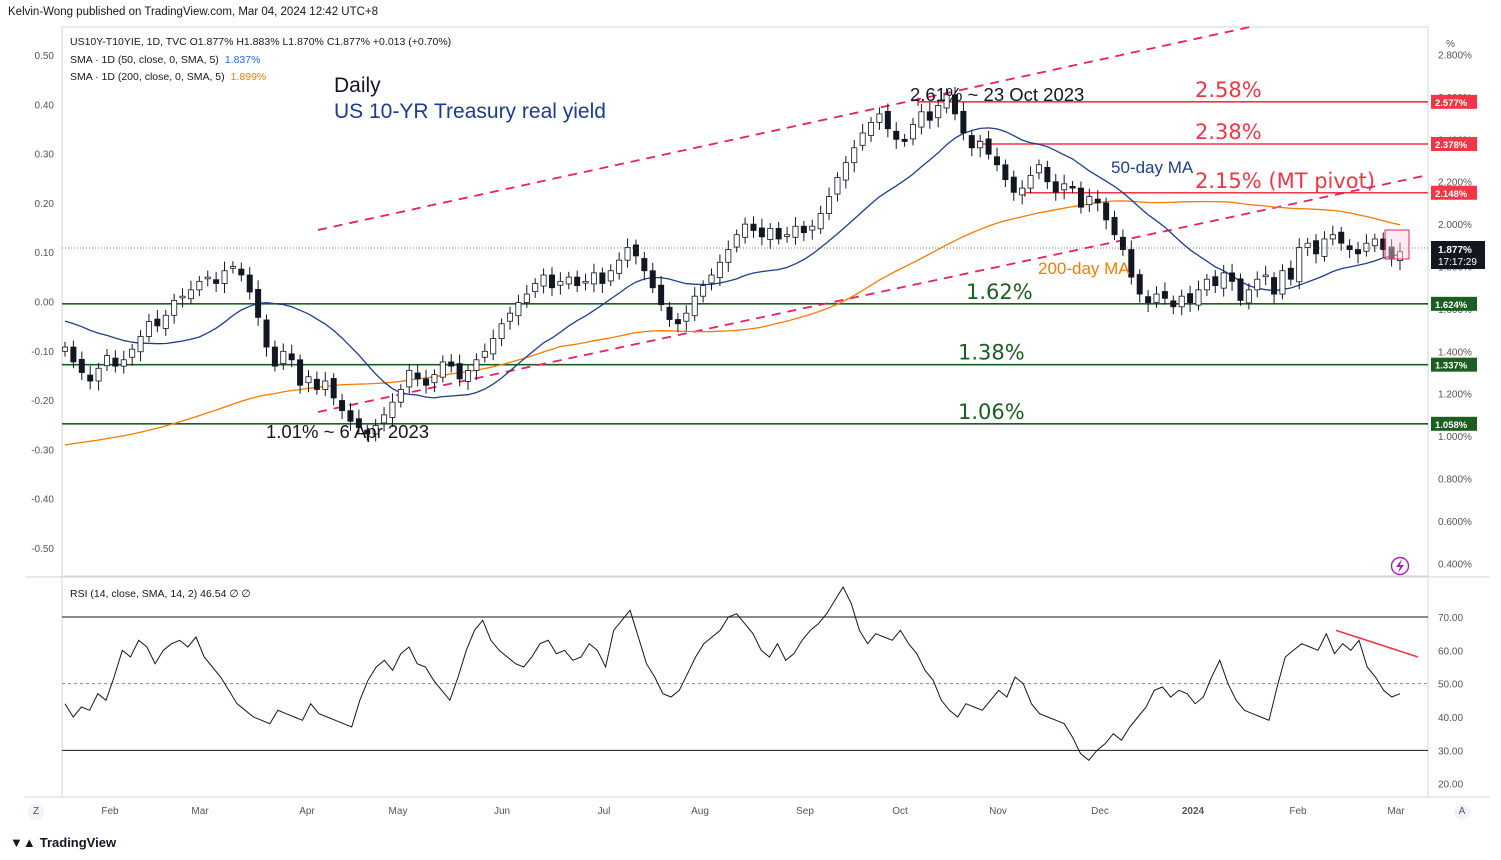  Describe the element at coordinates (991, 412) in the screenshot. I see `level-label: 1.06%` at that location.